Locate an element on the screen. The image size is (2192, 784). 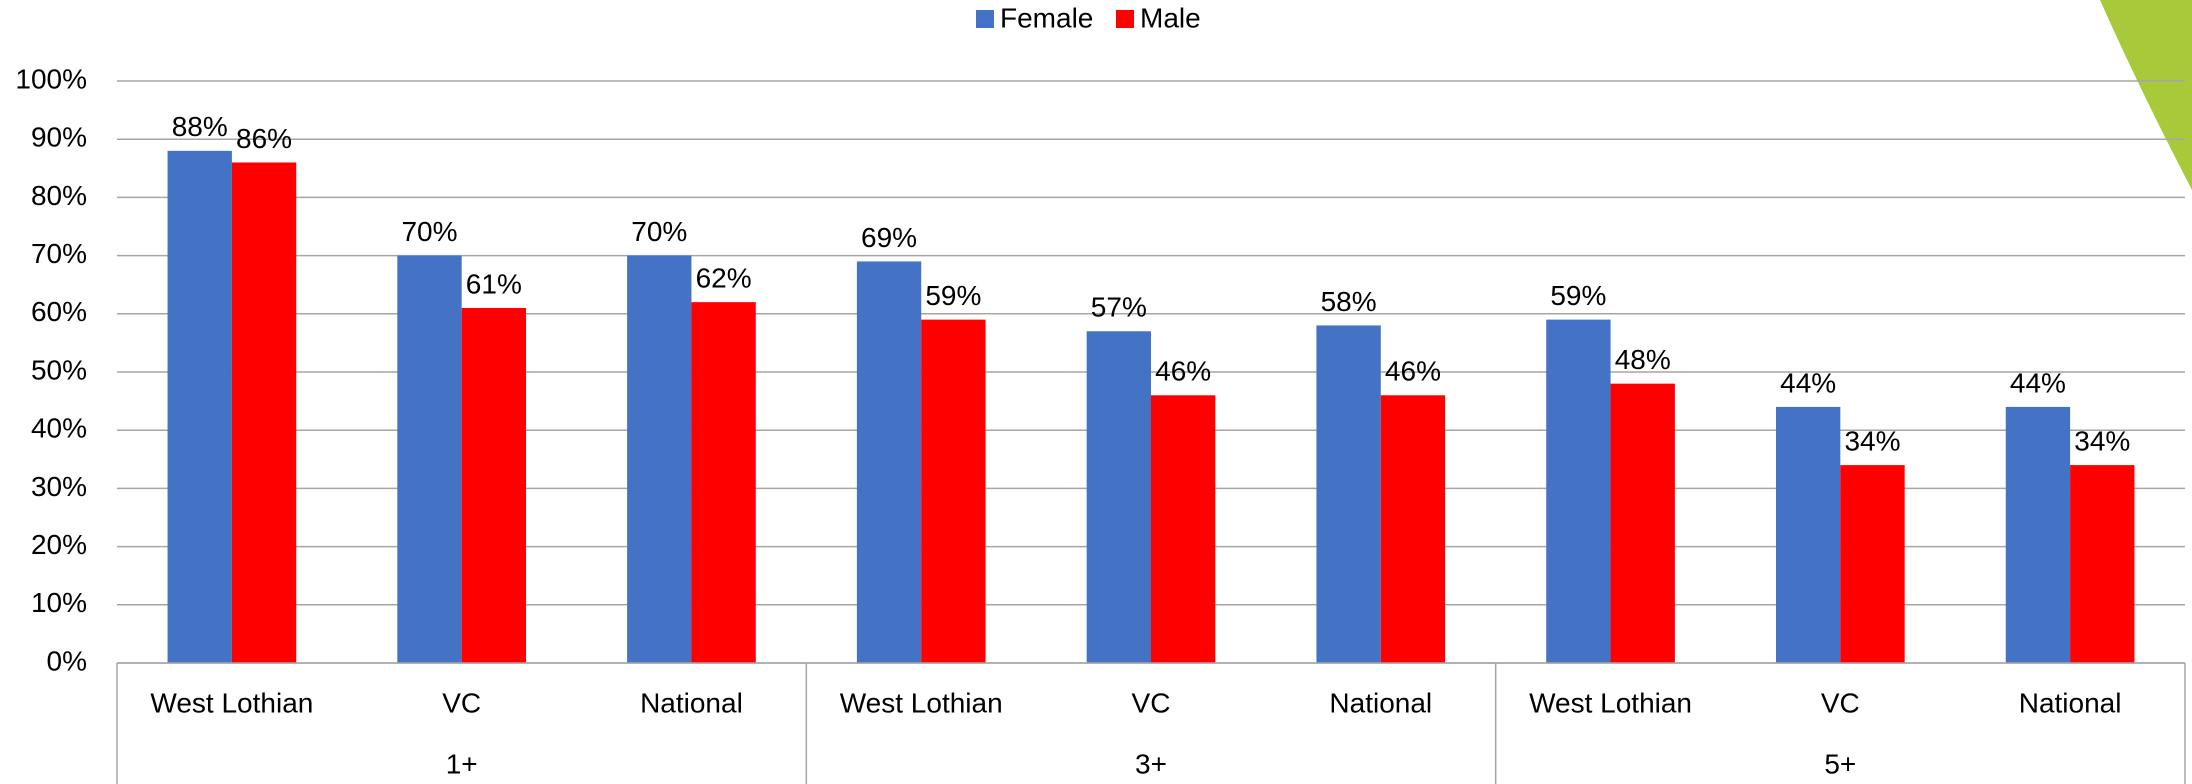
value-label: 61% is located at coordinates (494, 283).